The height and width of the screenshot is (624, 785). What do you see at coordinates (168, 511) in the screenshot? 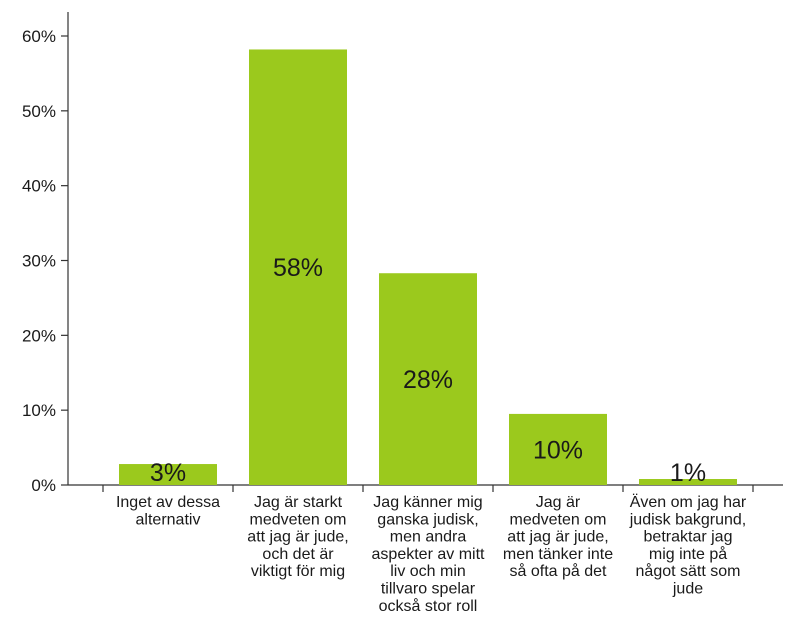
I see `category-label: Inget av dessa alternativ` at bounding box center [168, 511].